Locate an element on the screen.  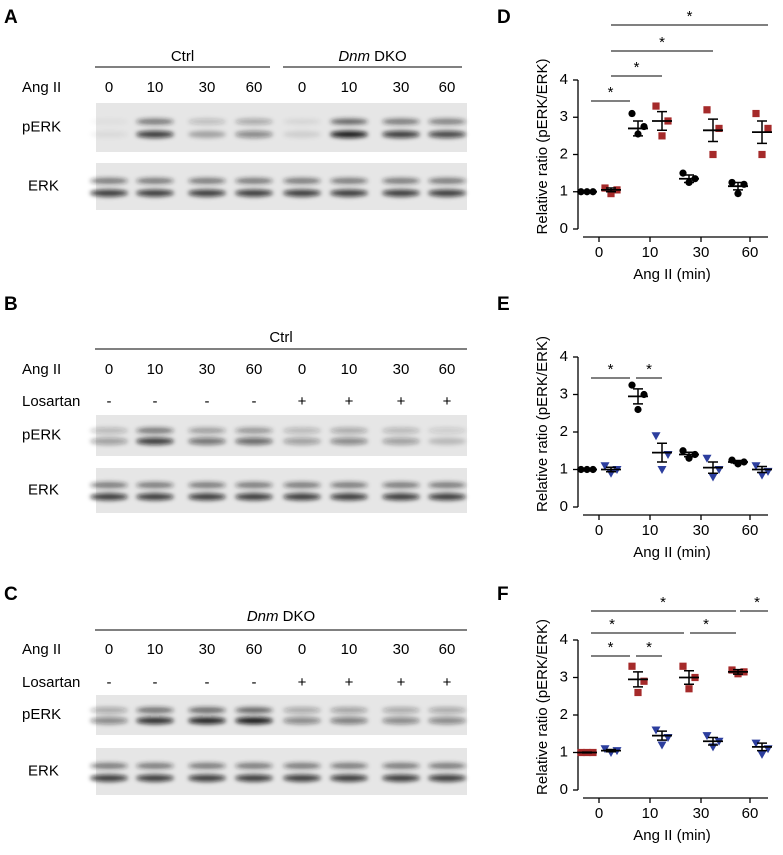
x-axis-label: Ang II (min) is located at coordinates (672, 274).